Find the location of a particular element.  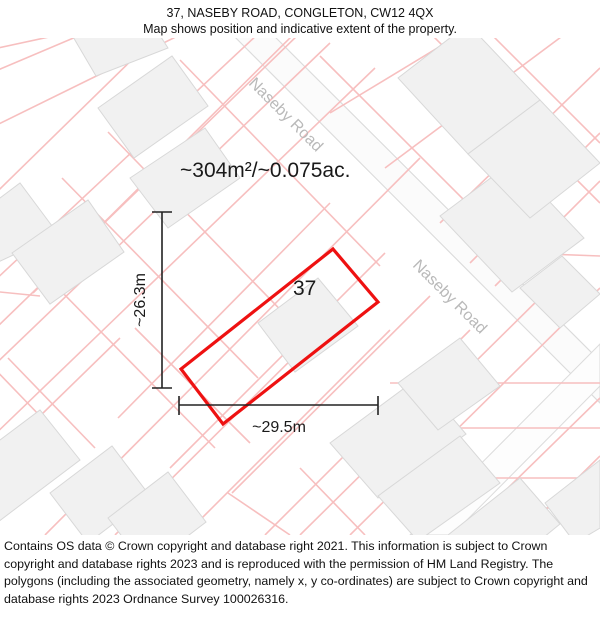

property-boundary-polygon is located at coordinates (279, 336).